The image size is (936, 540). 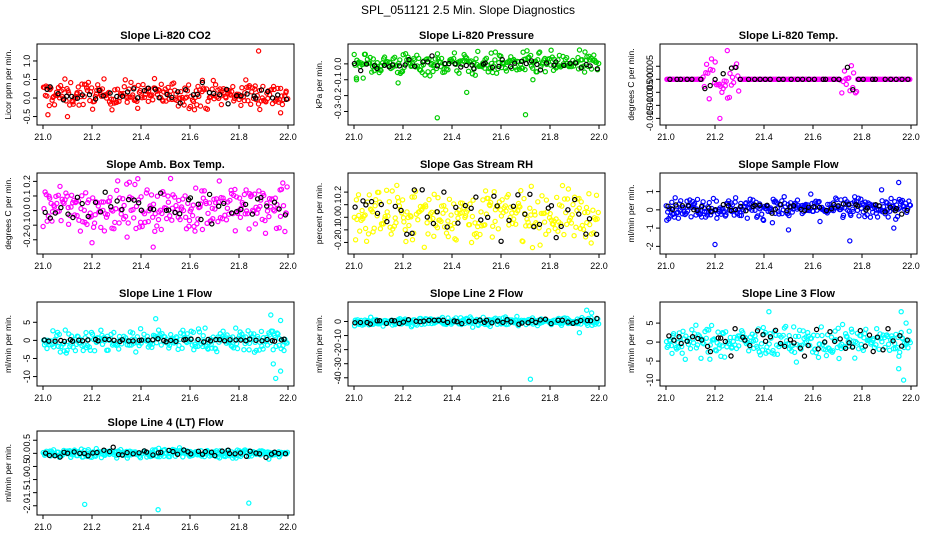 What do you see at coordinates (338, 96) in the screenshot?
I see `y-tick-label: -0.2` at bounding box center [338, 96].